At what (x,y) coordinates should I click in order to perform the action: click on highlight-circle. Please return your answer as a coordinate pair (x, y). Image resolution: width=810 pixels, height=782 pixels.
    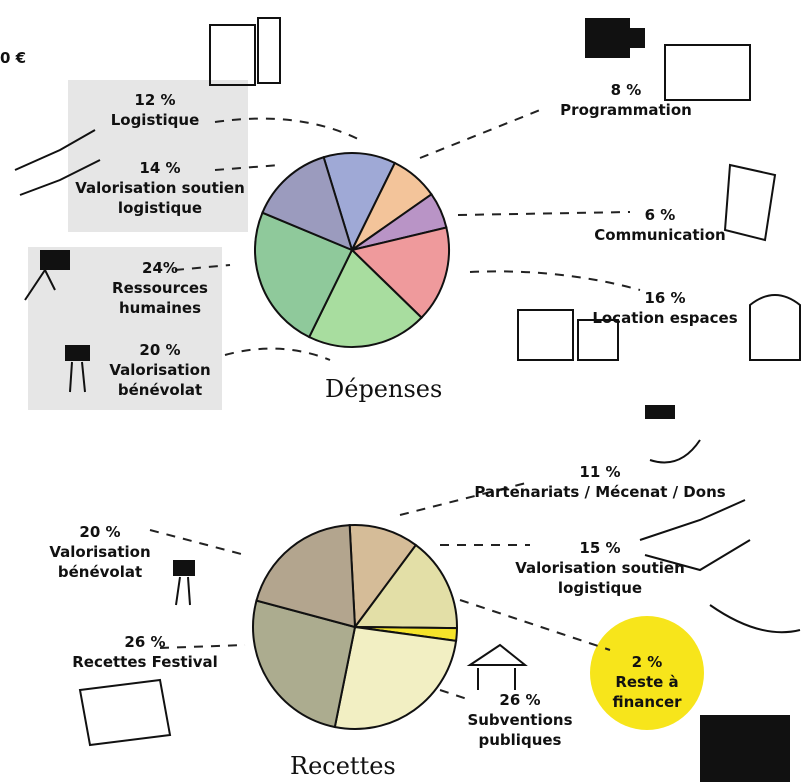
    Looking at the image, I should click on (647, 673).